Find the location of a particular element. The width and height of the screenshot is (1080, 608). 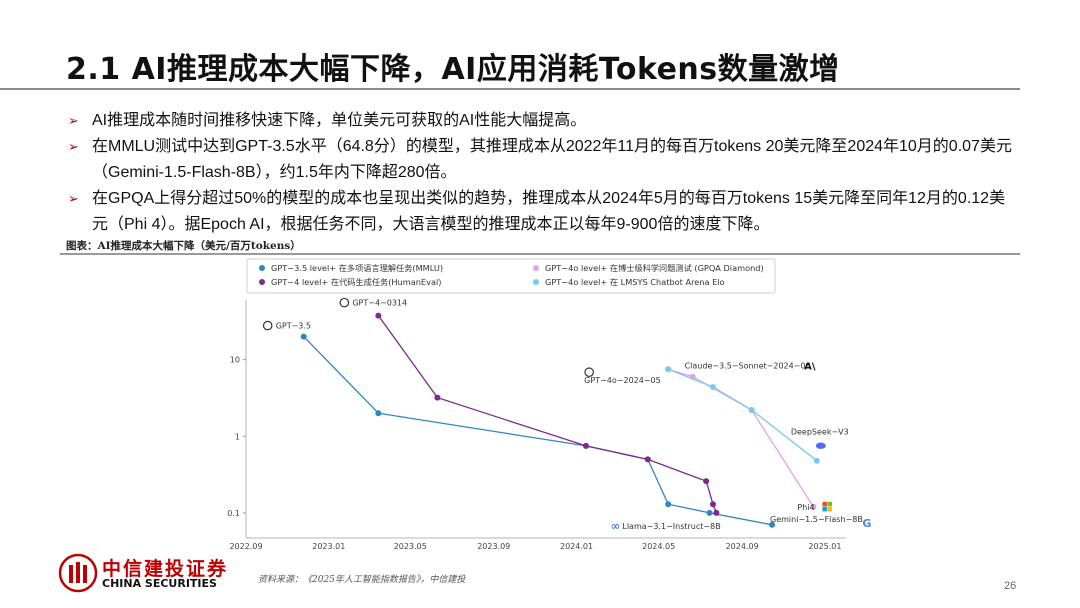

x-tick-label: 2023.09 is located at coordinates (493, 546).